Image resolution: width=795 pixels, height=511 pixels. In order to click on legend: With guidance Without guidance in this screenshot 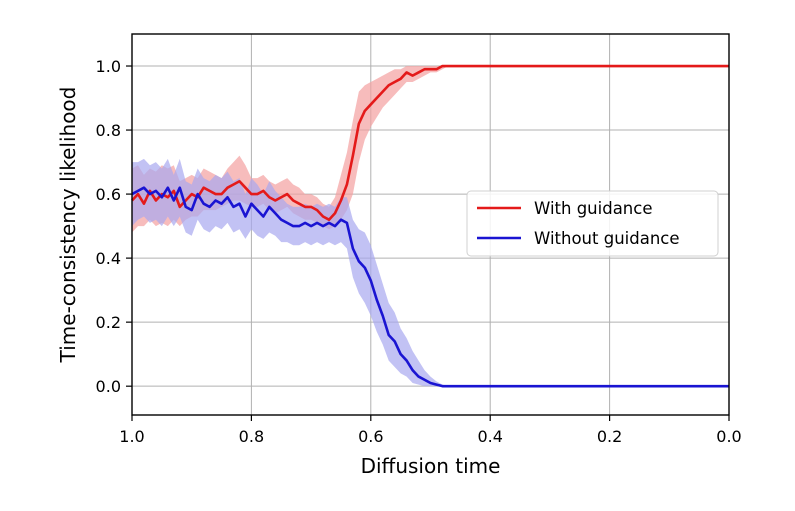, I will do `click(592, 223)`.